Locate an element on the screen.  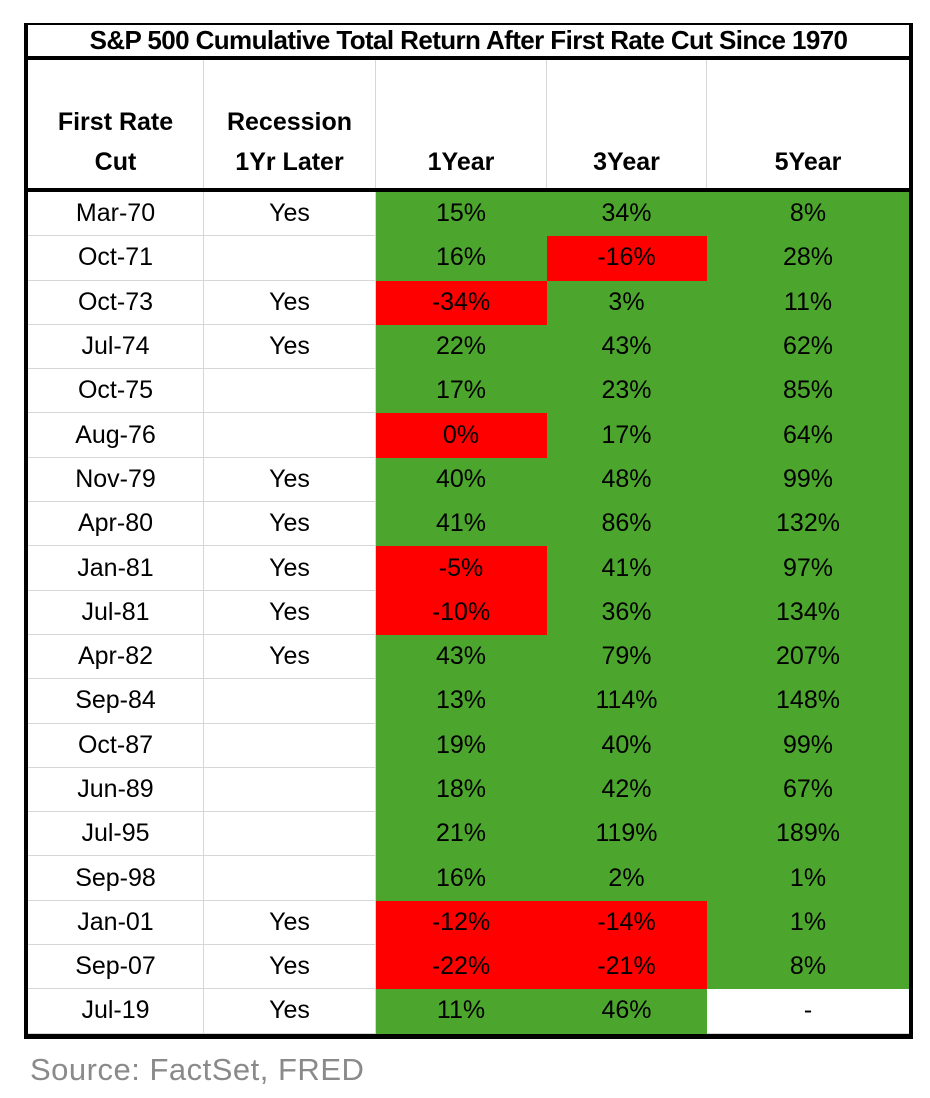
table-row: Oct-73 Yes -34% 3% 11% is located at coordinates (468, 302).